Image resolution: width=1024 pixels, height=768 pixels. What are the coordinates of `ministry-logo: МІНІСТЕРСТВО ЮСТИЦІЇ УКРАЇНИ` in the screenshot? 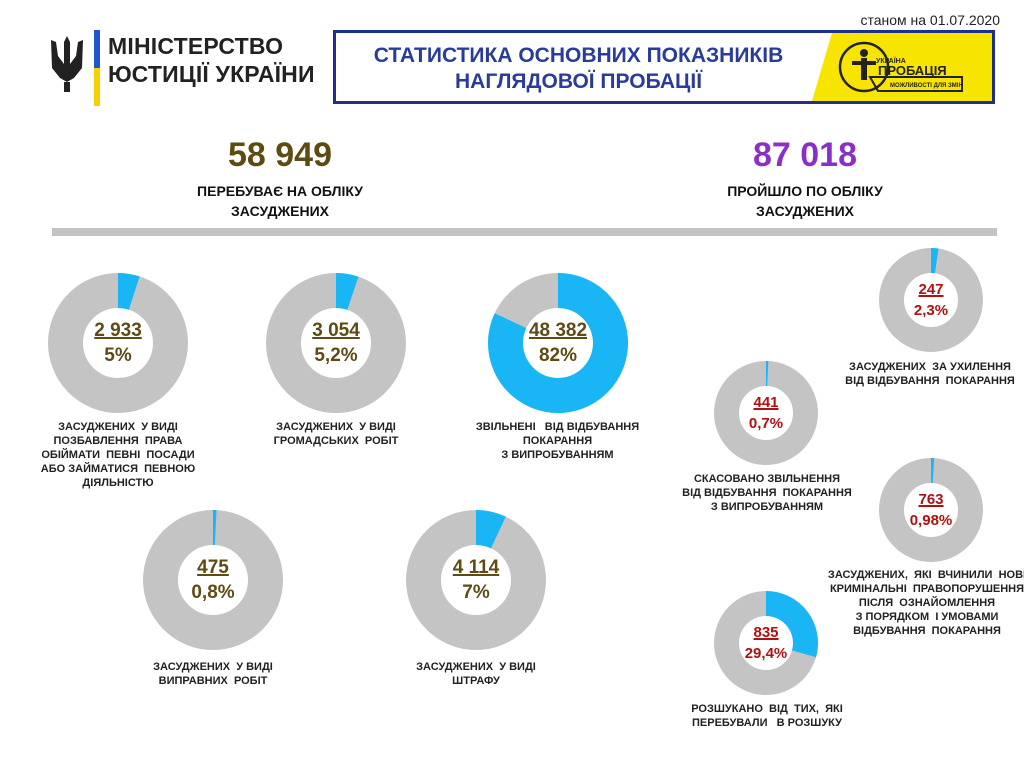 It's located at (193, 68).